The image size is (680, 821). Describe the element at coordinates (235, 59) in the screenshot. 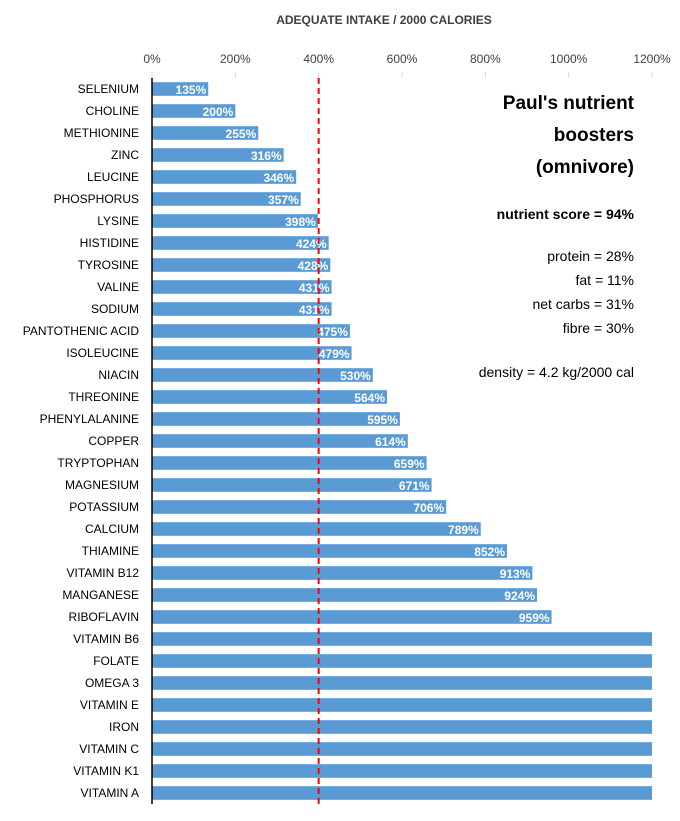

I see `x-tick-label: 200%` at that location.